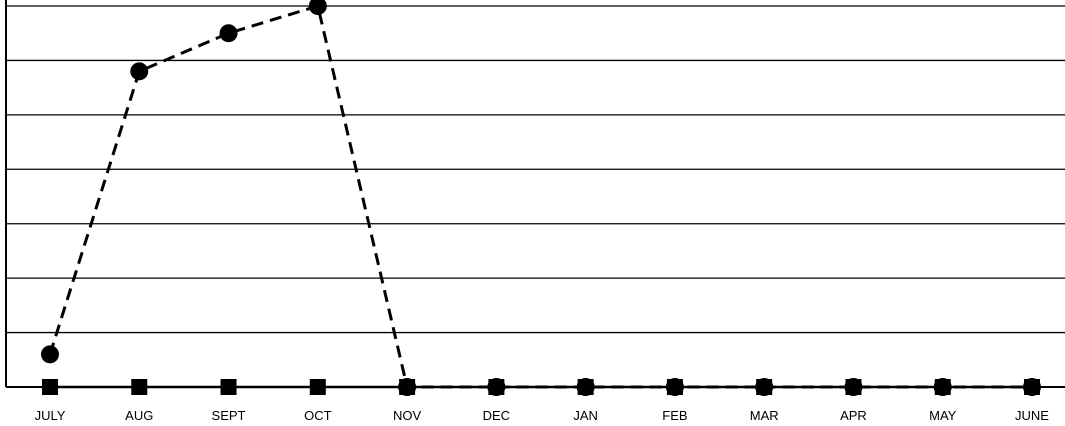 The image size is (1065, 426). What do you see at coordinates (139, 415) in the screenshot?
I see `x-tick-label-aug: AUG` at bounding box center [139, 415].